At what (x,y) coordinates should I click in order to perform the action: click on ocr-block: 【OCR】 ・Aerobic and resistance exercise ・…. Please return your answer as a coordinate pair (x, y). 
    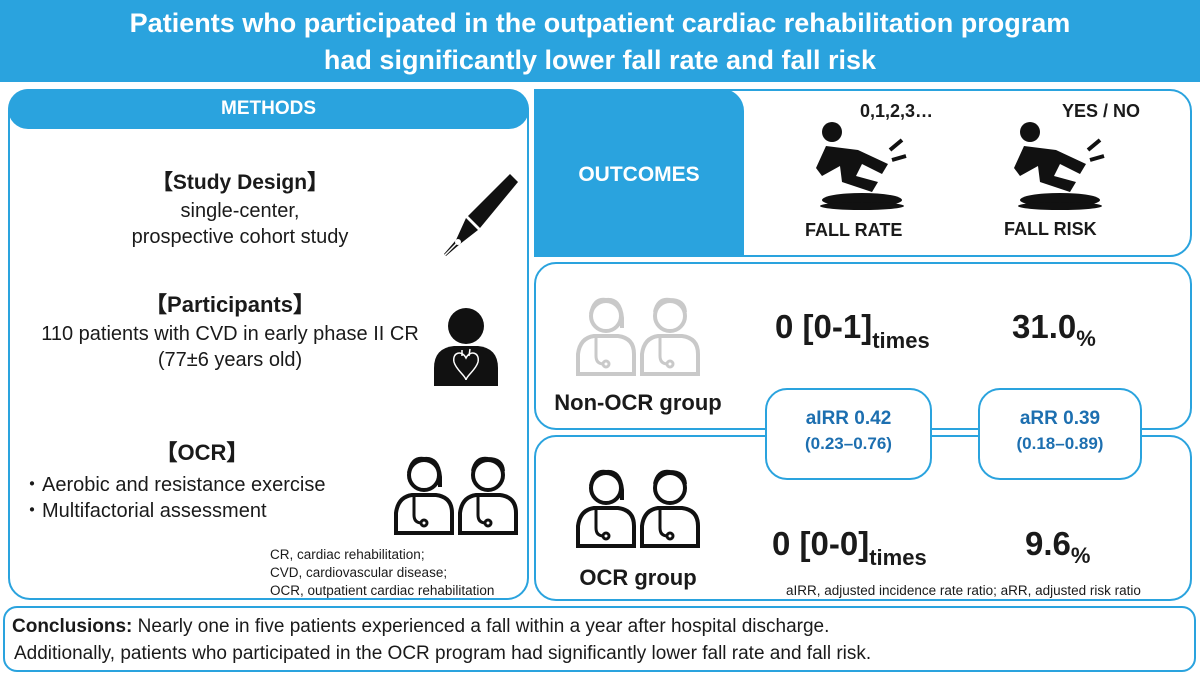
    Looking at the image, I should click on (202, 479).